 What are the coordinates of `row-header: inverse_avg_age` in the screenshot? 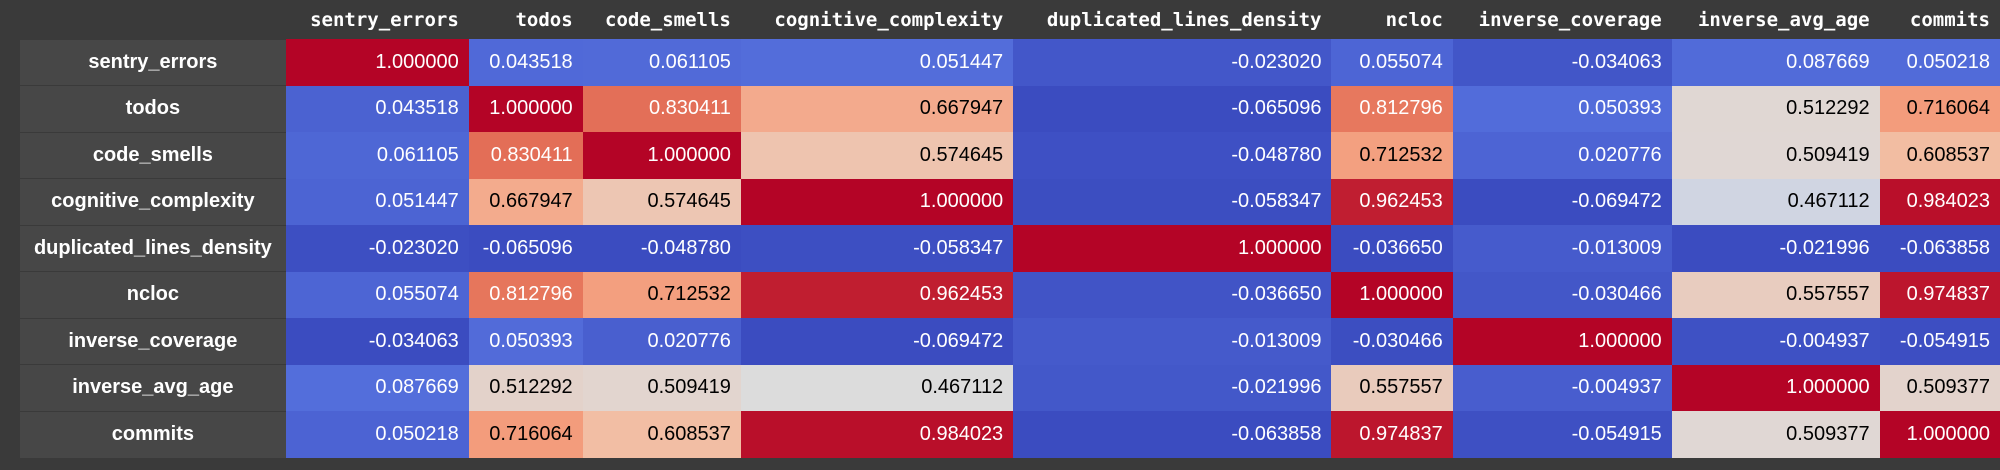 It's located at (153, 387).